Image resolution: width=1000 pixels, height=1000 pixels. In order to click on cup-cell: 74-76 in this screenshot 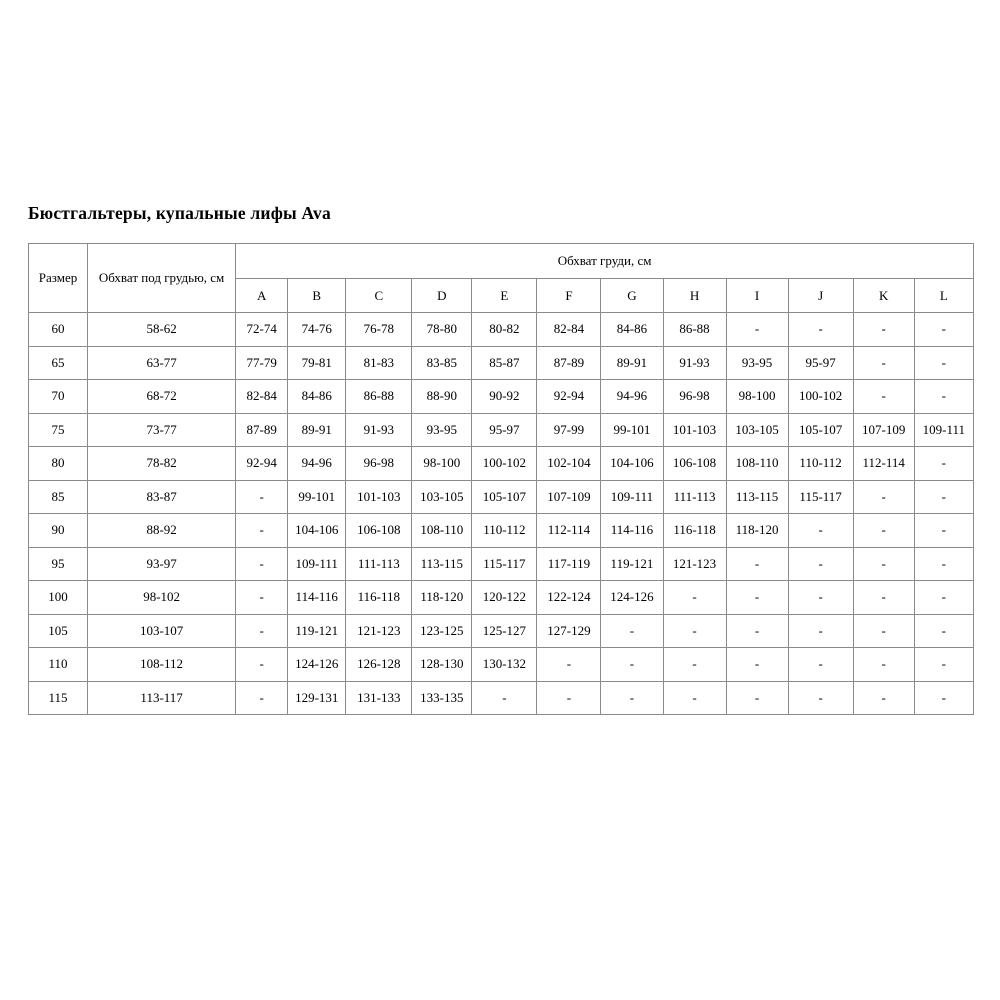, I will do `click(317, 329)`.